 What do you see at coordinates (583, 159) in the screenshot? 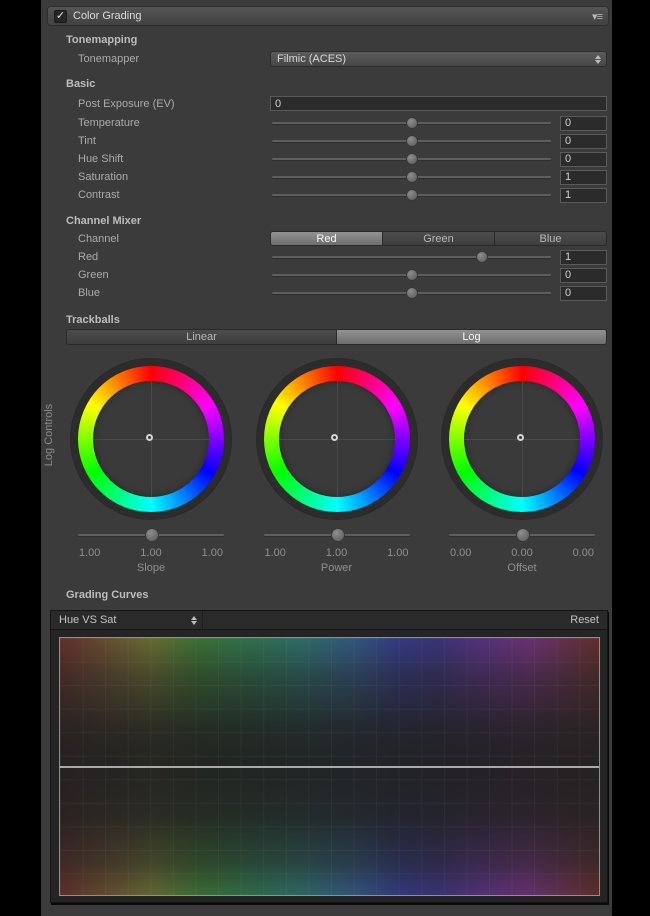
I see `hue-shift-value: 0` at bounding box center [583, 159].